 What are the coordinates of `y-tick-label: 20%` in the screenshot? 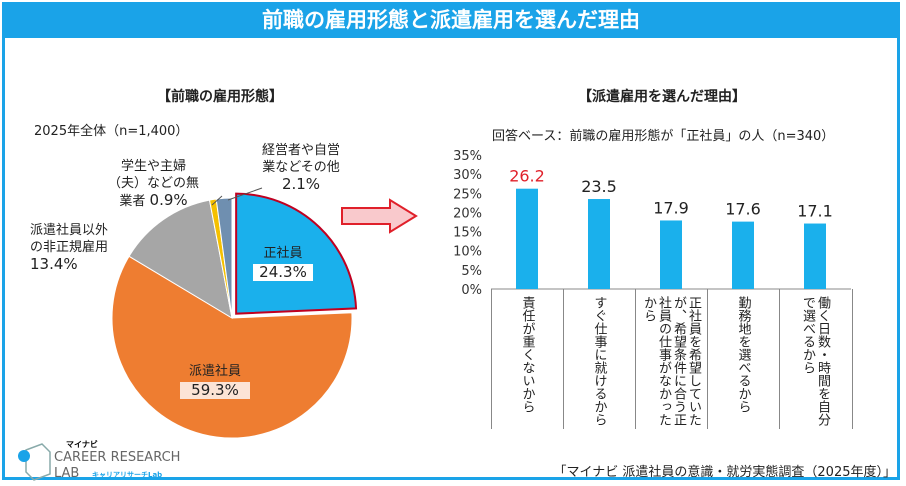 It's located at (467, 213).